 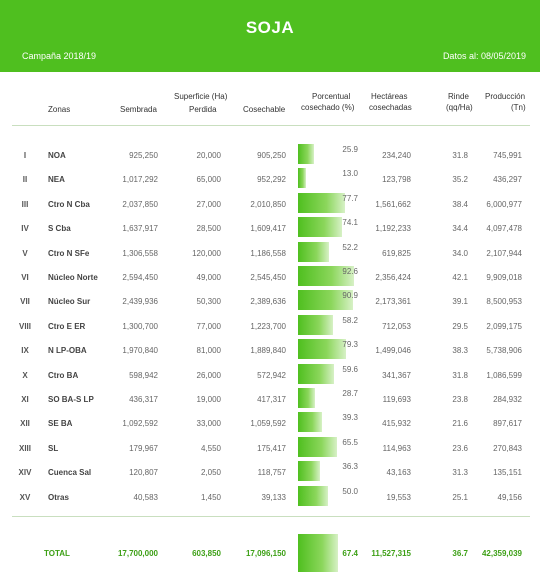 What do you see at coordinates (504, 277) in the screenshot?
I see `row-produccion: 9,909,018` at bounding box center [504, 277].